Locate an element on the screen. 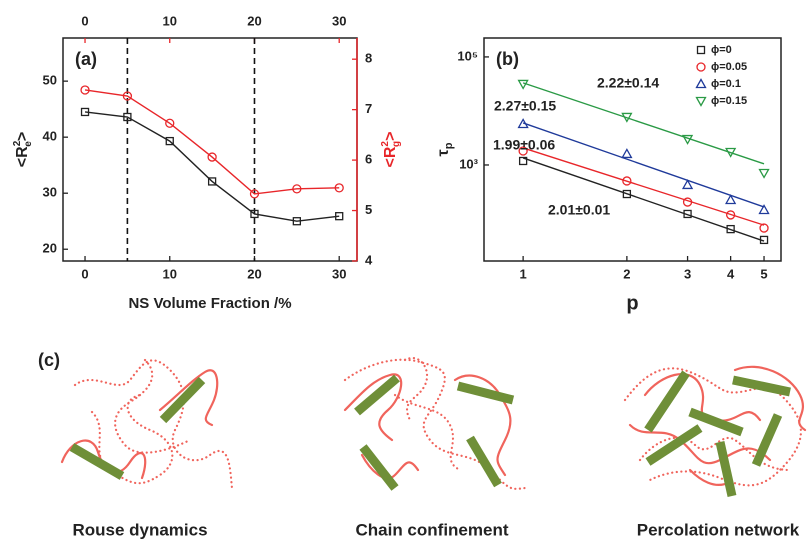  x-tick-label: 3 is located at coordinates (687, 273).